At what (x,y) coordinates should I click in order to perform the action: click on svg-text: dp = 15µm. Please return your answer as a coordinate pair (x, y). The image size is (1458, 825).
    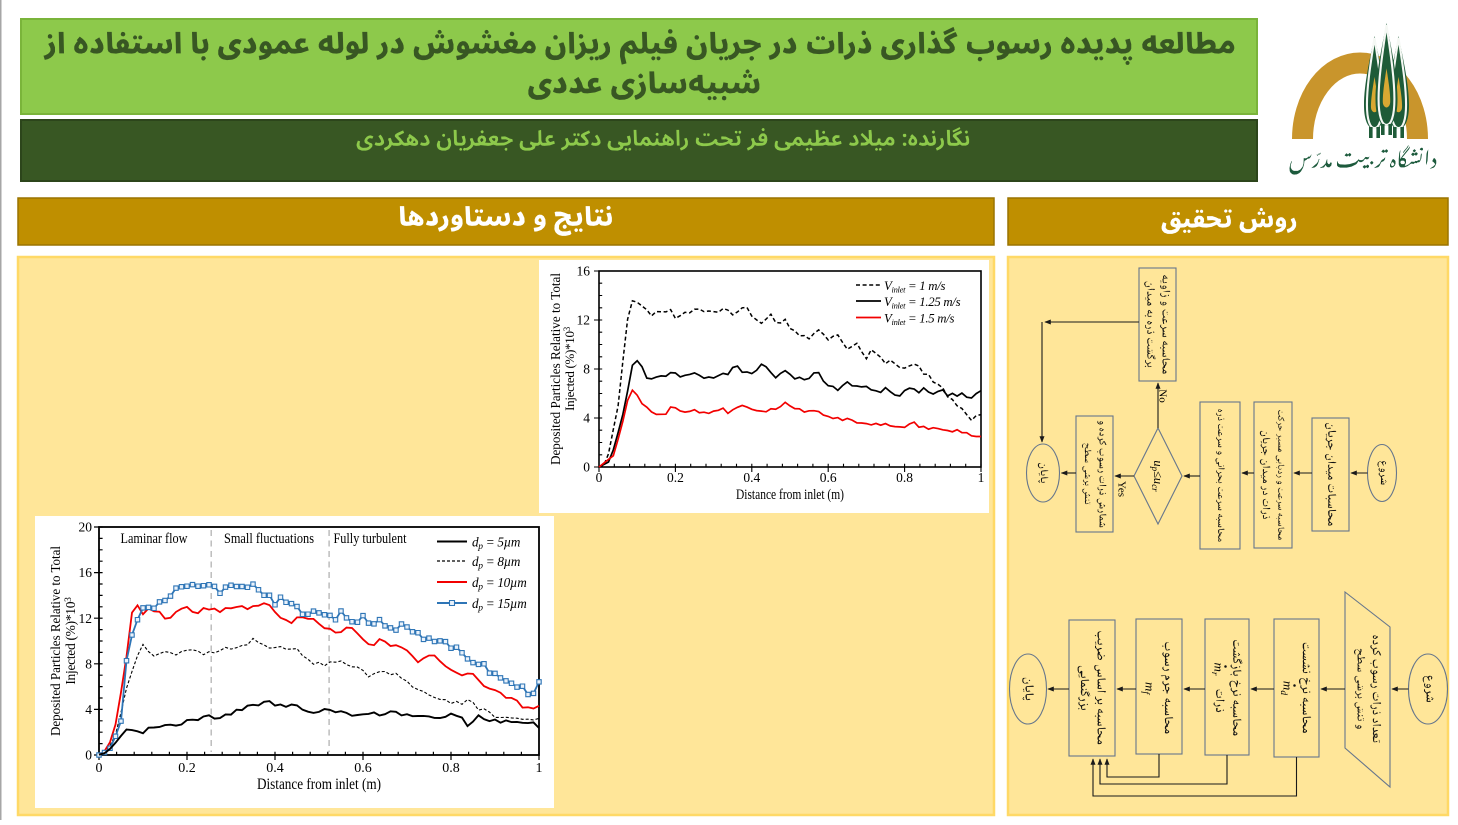
    Looking at the image, I should click on (499, 605).